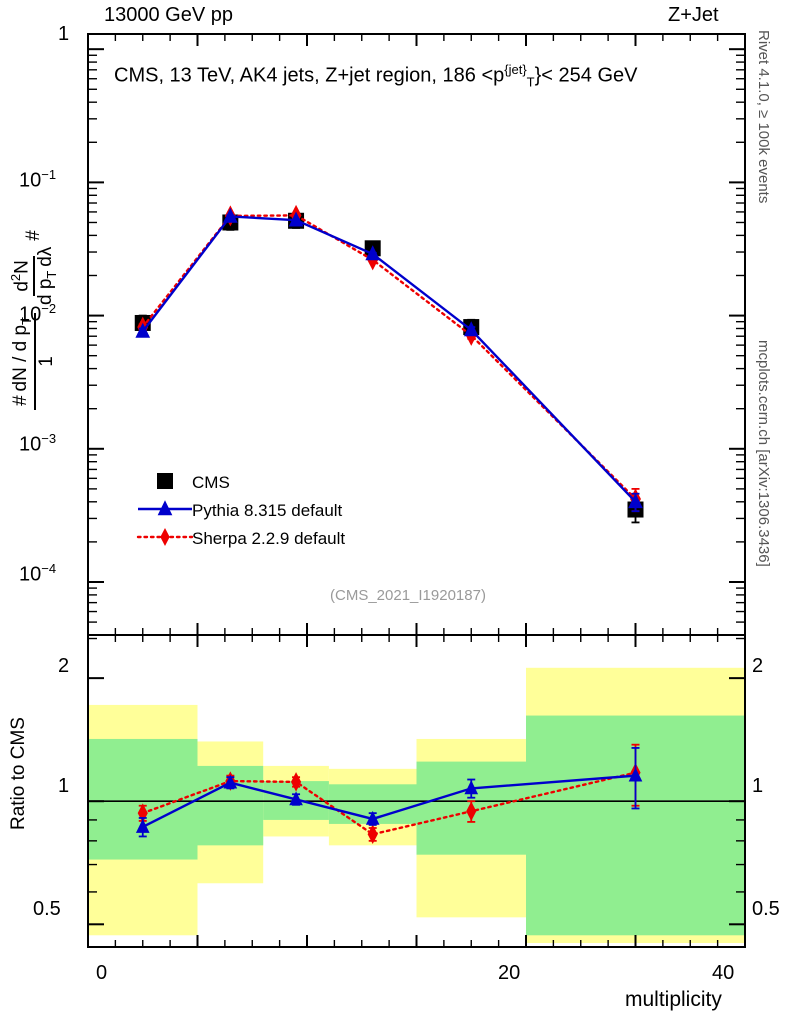  I want to click on legend-label-pythia: Pythia 8.315 default, so click(267, 510).